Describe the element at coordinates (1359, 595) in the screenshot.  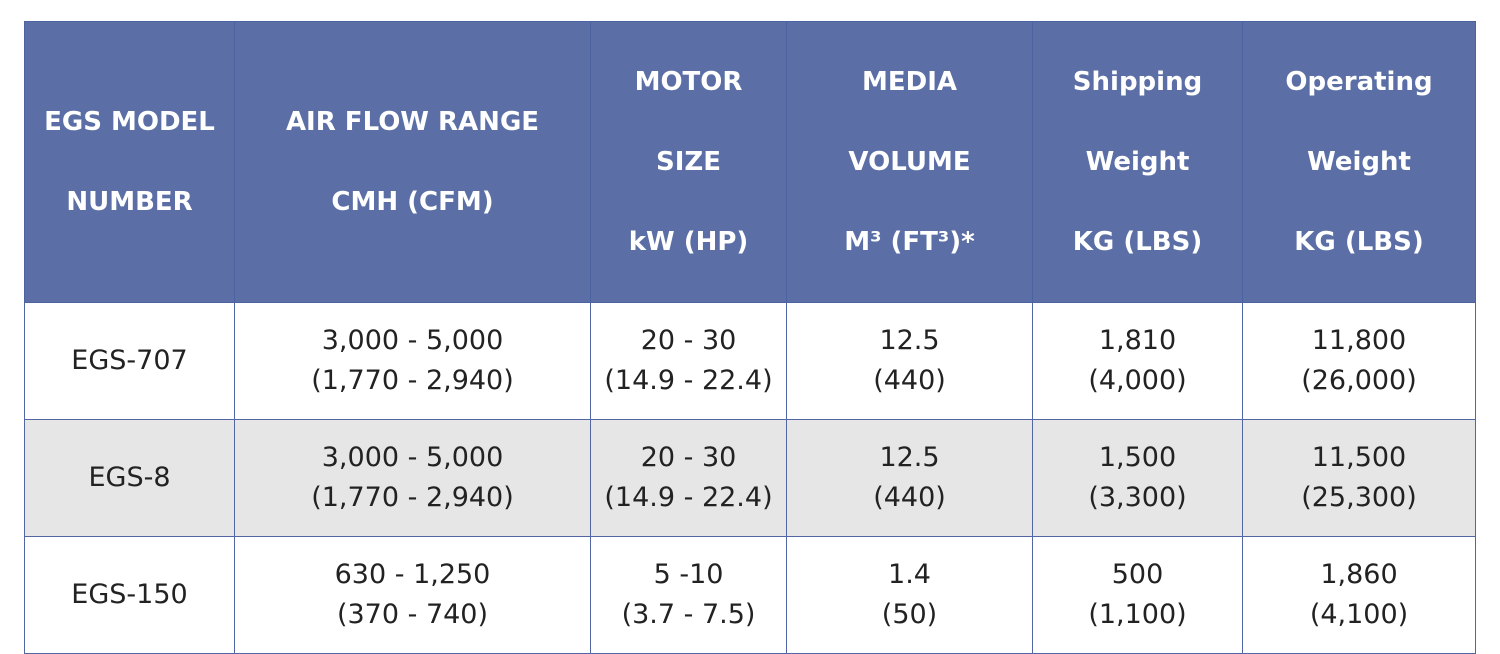
I see `cell-operating-weight: 1,860 (4,100)` at that location.